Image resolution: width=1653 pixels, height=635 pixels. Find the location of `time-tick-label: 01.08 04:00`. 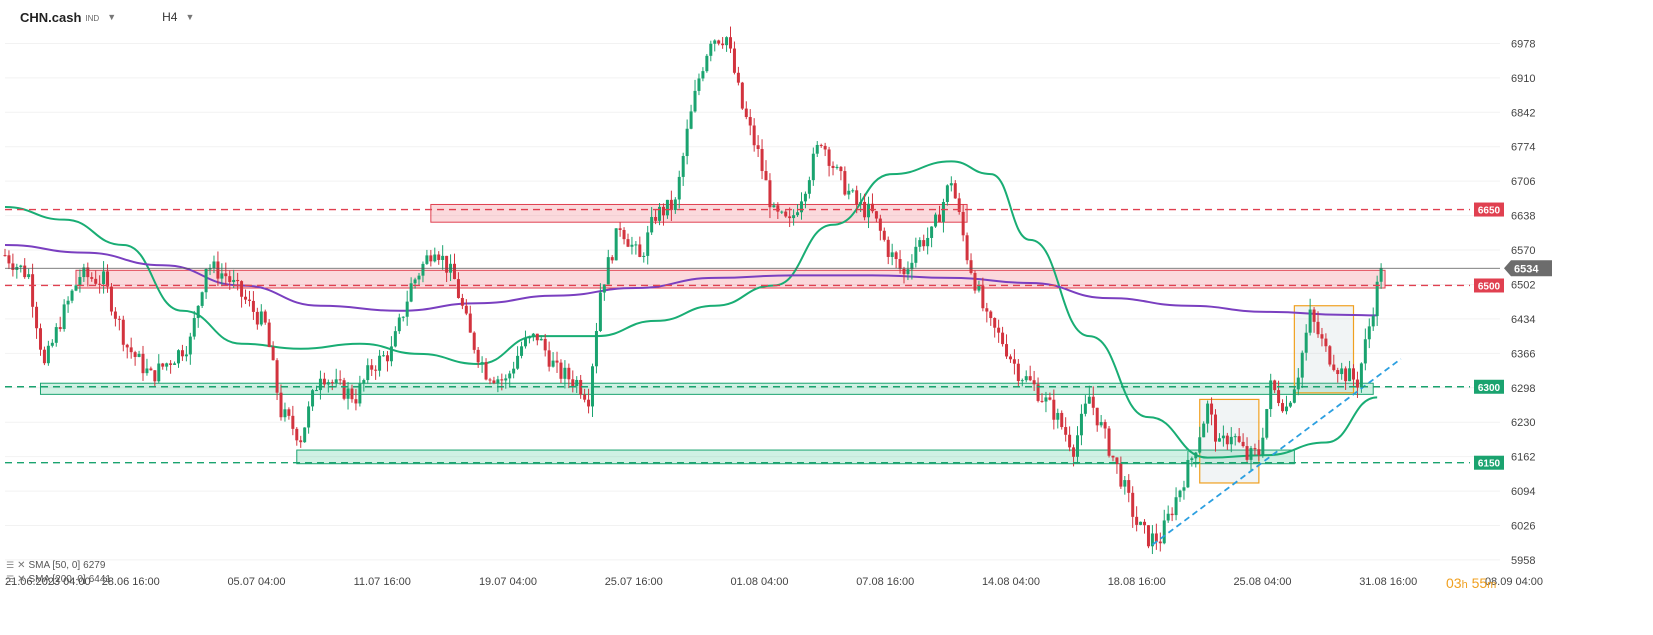

time-tick-label: 01.08 04:00 is located at coordinates (759, 582).